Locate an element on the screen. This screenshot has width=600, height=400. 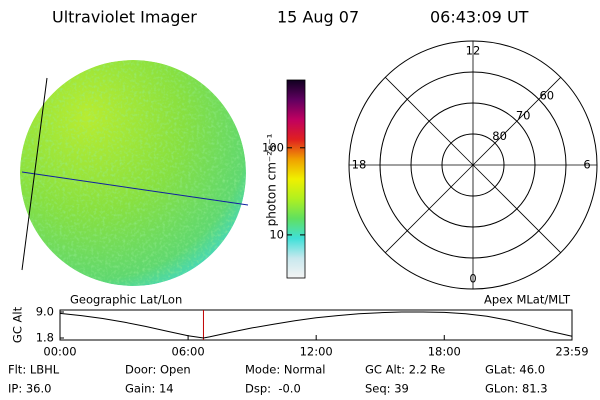
status-field: Flt: LBHL is located at coordinates (34, 370).